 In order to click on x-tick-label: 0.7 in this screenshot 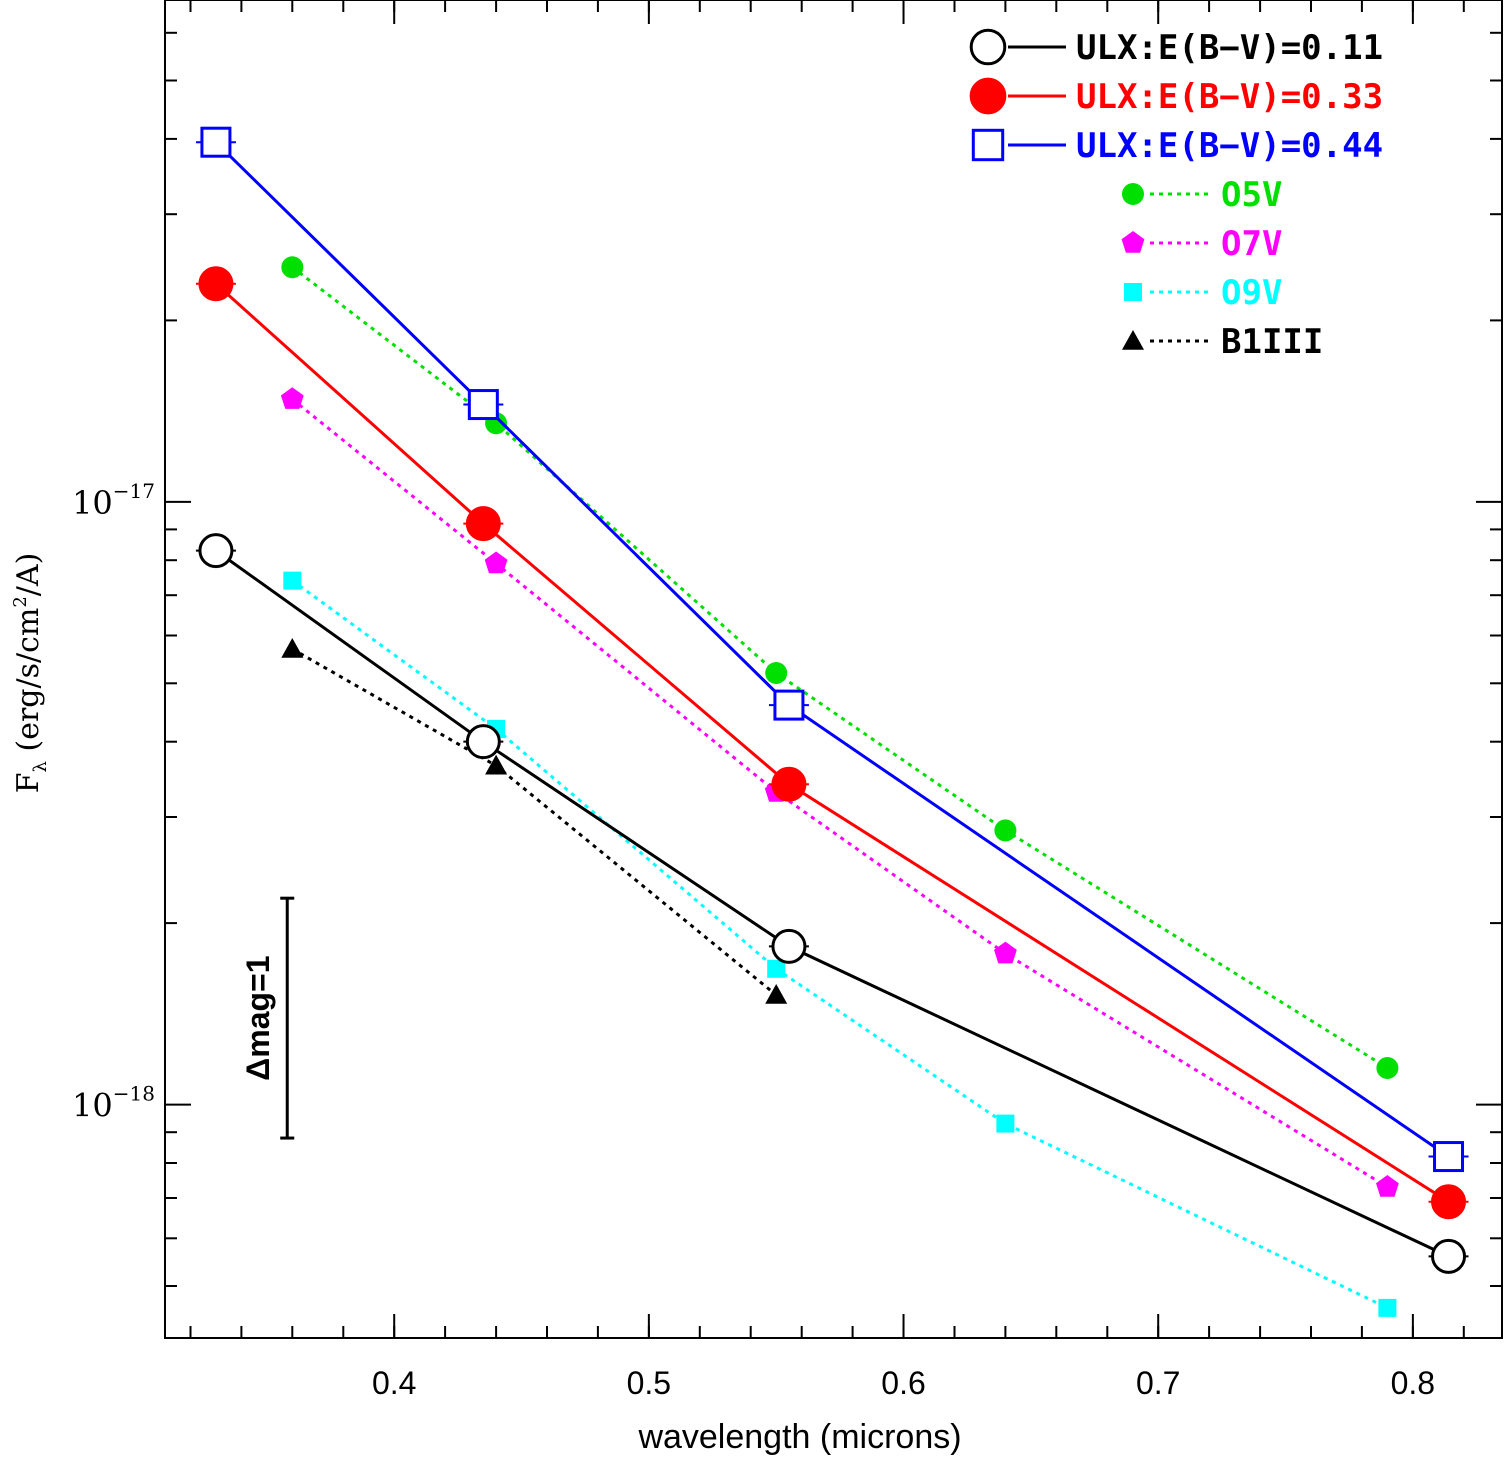, I will do `click(1158, 1383)`.